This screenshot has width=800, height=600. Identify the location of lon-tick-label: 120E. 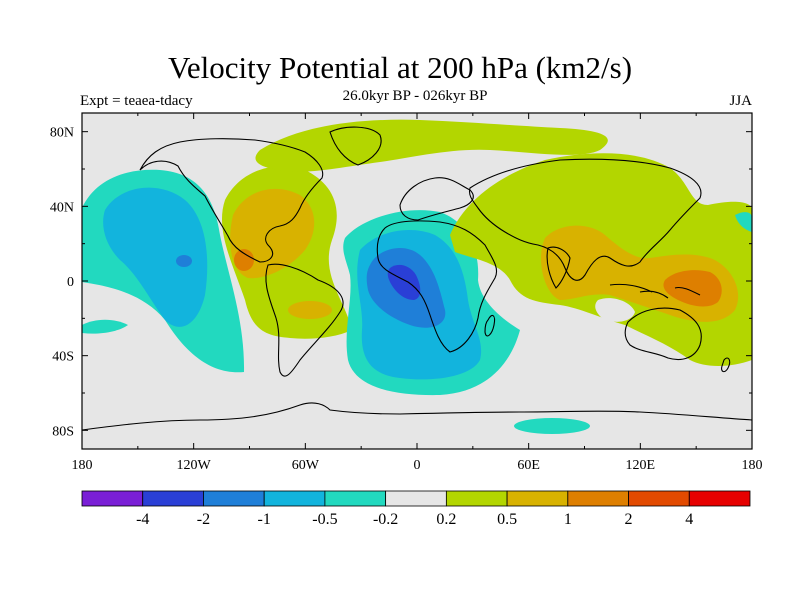
(641, 465).